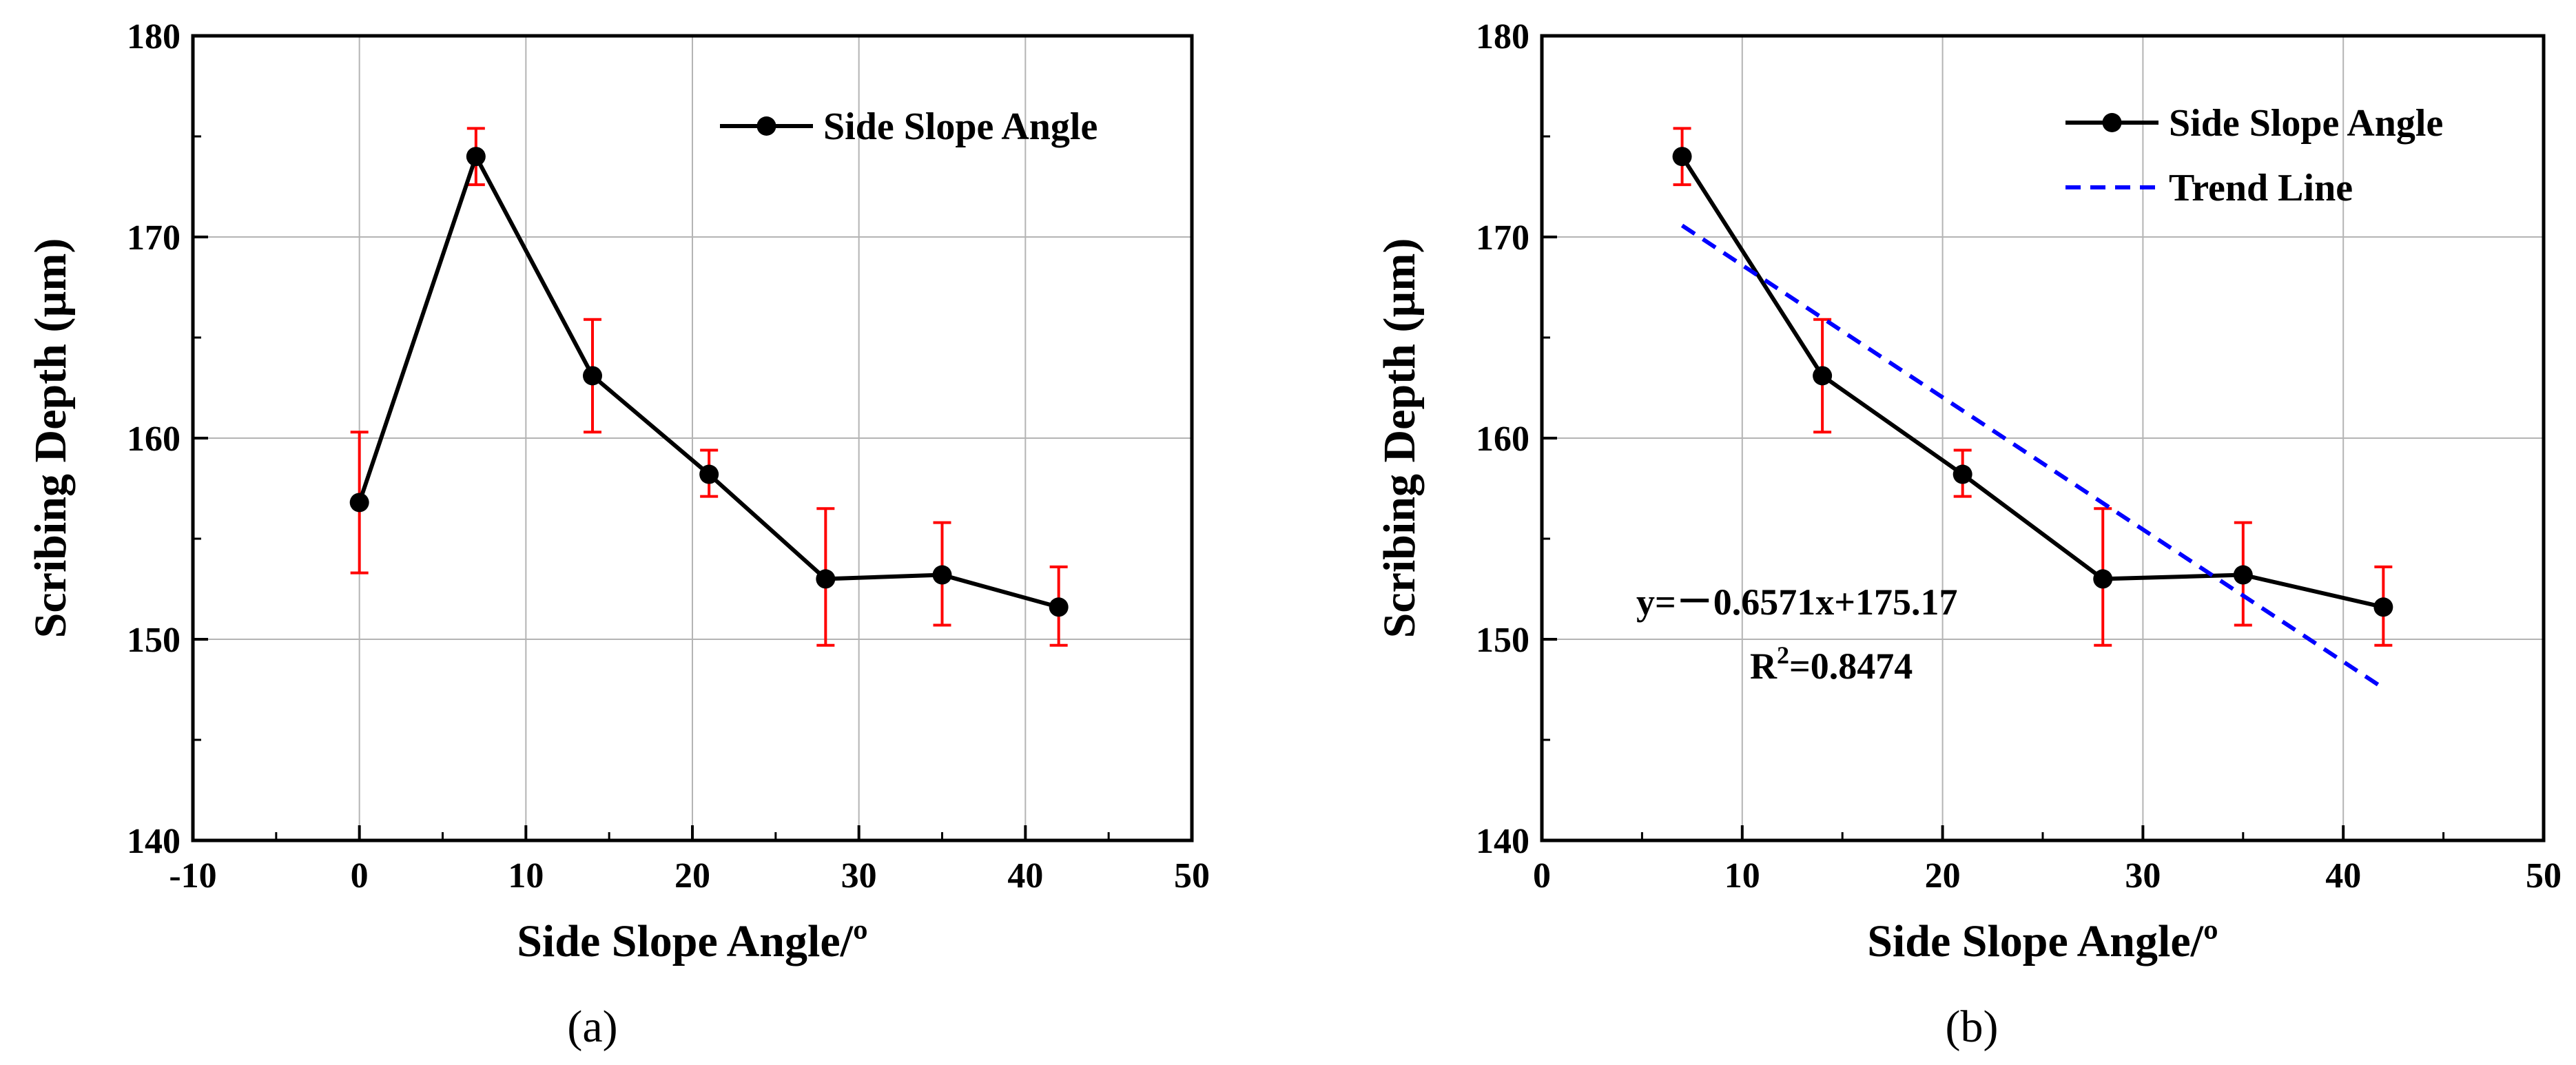 This screenshot has height=1065, width=2576. I want to click on r-squared: R2=0.8474, so click(1831, 664).